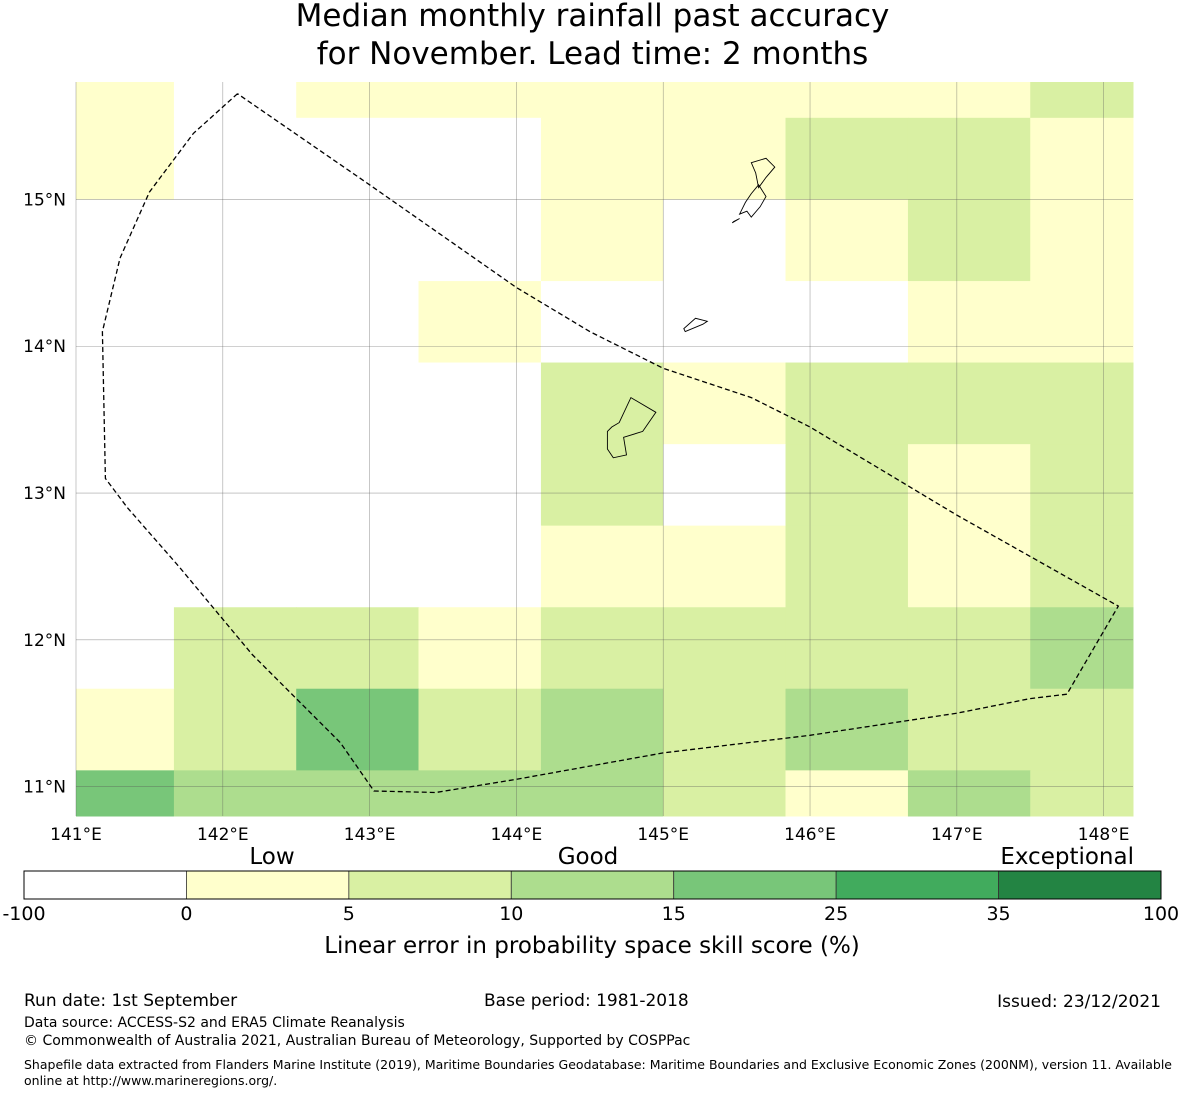 This screenshot has height=1095, width=1185. What do you see at coordinates (517, 835) in the screenshot?
I see `longitude-tick-label: 144°E` at bounding box center [517, 835].